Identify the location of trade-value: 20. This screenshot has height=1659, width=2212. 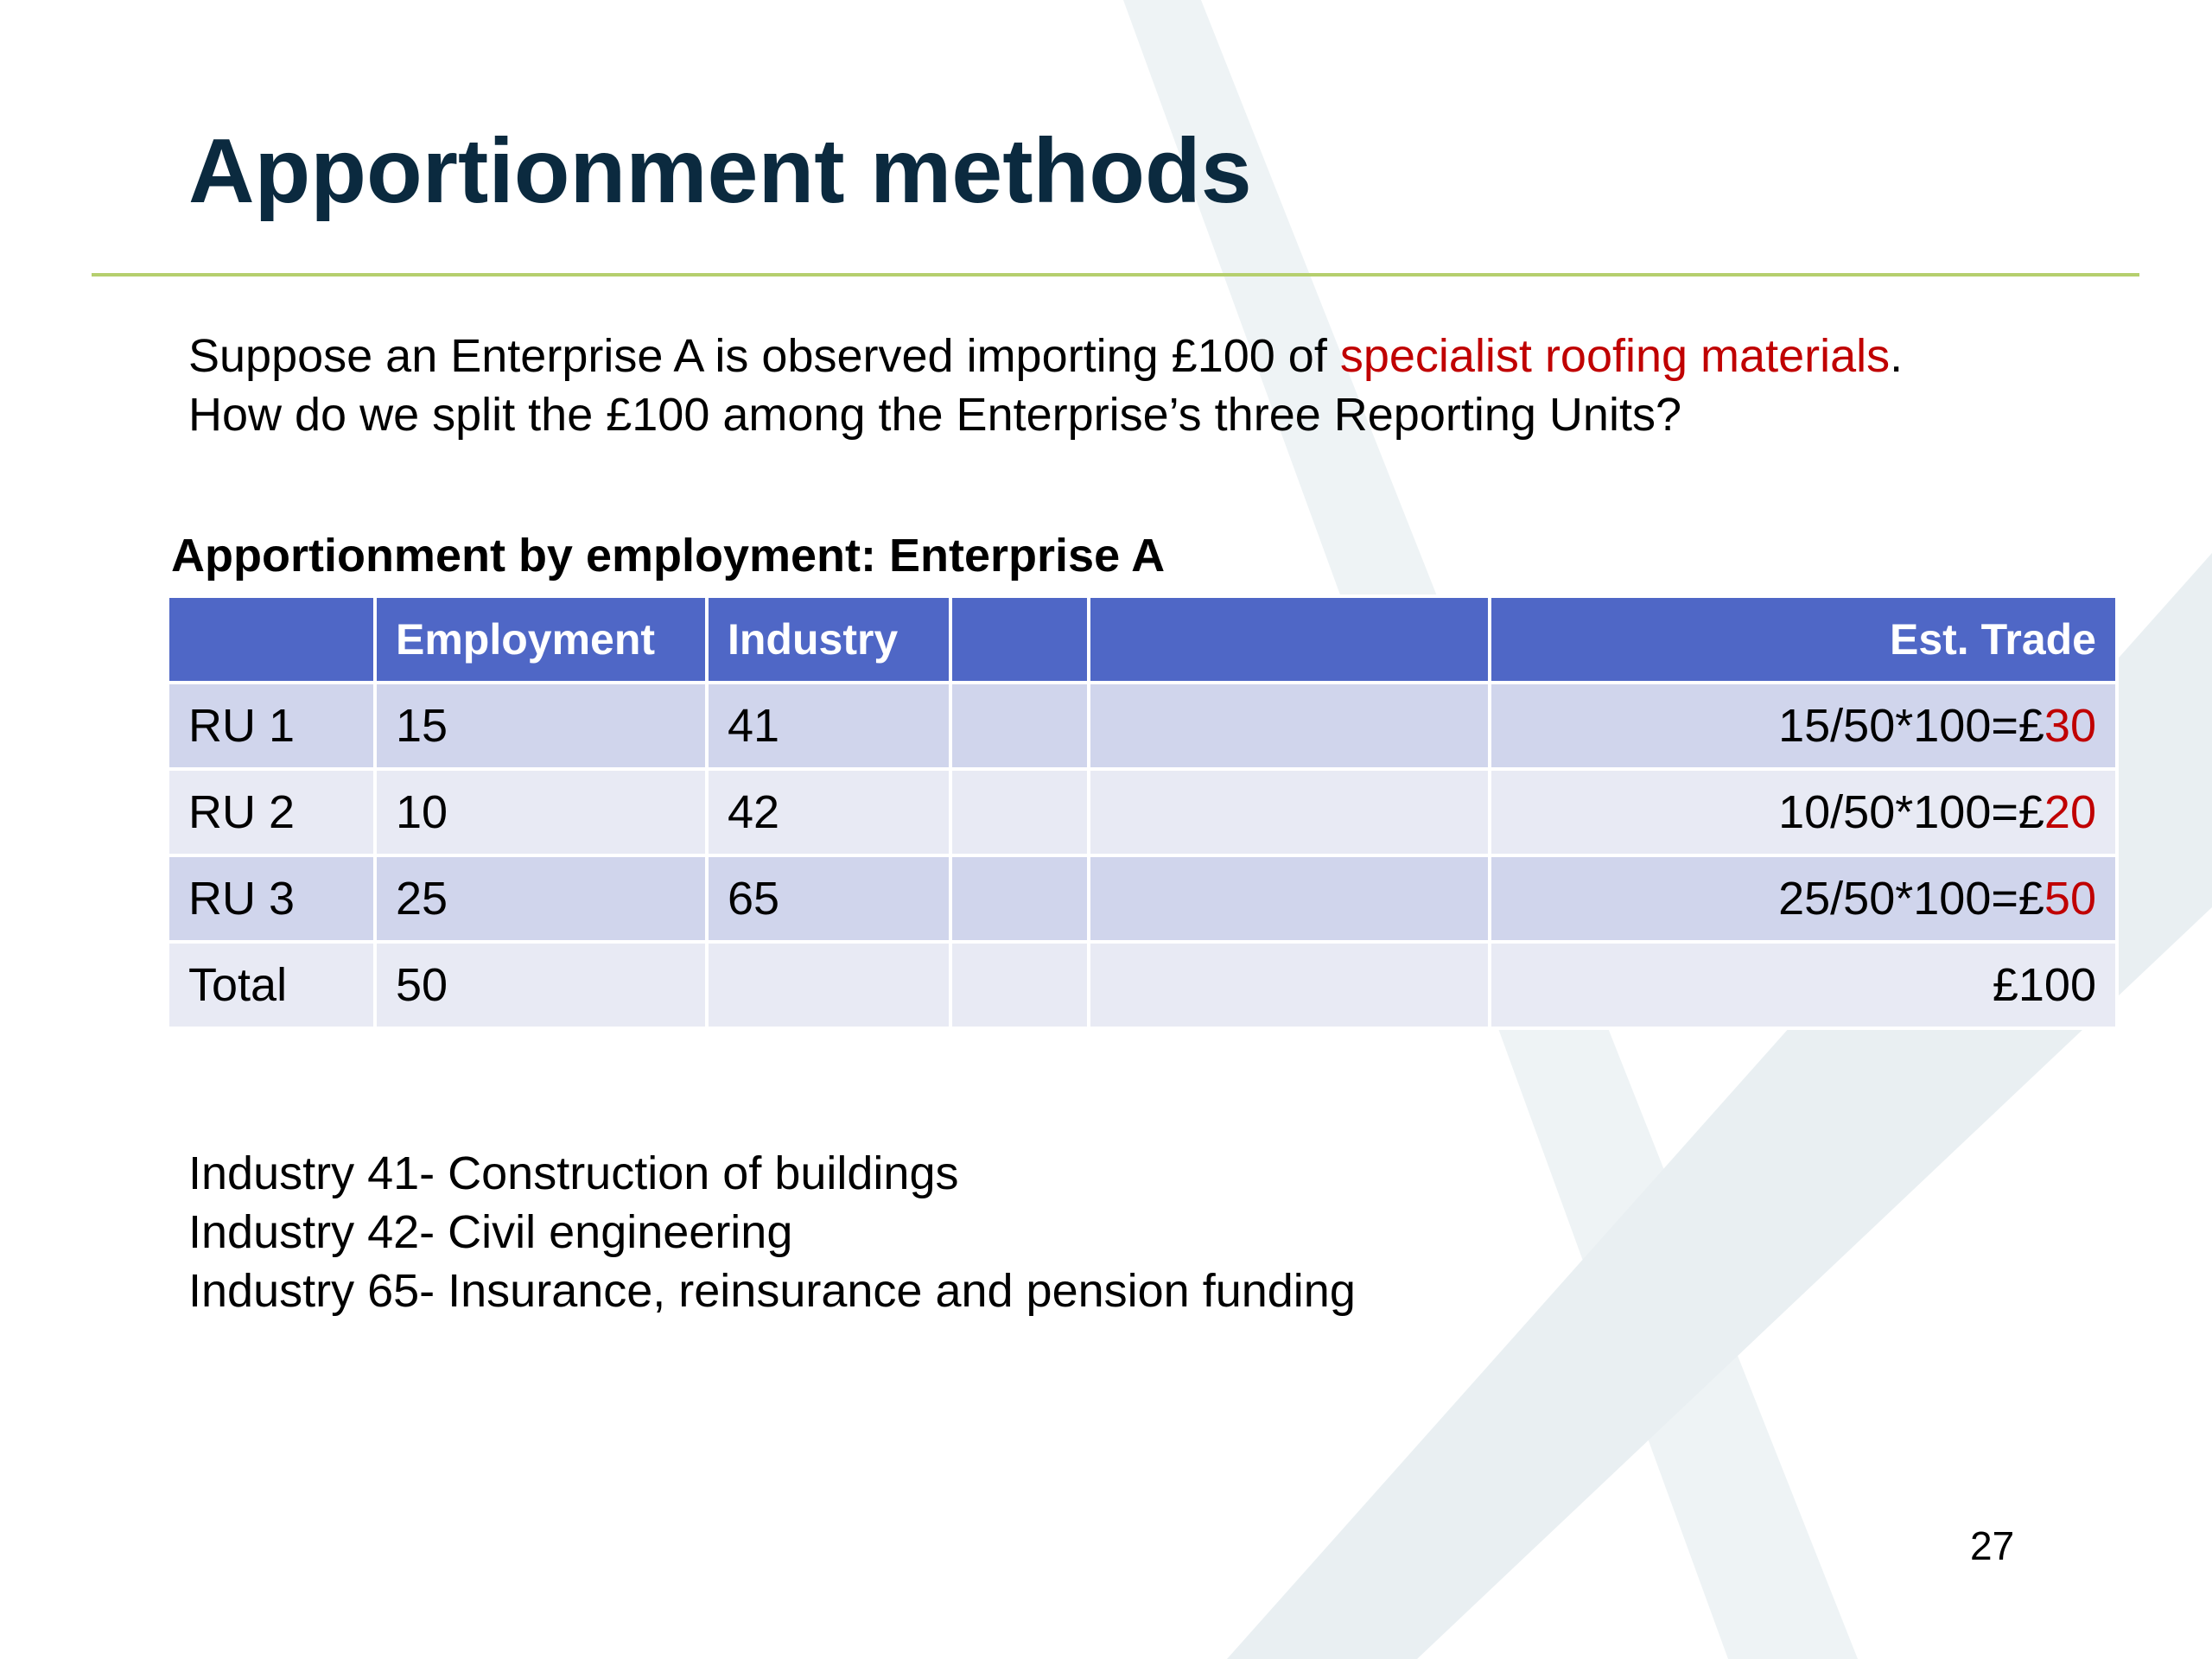
(2070, 812).